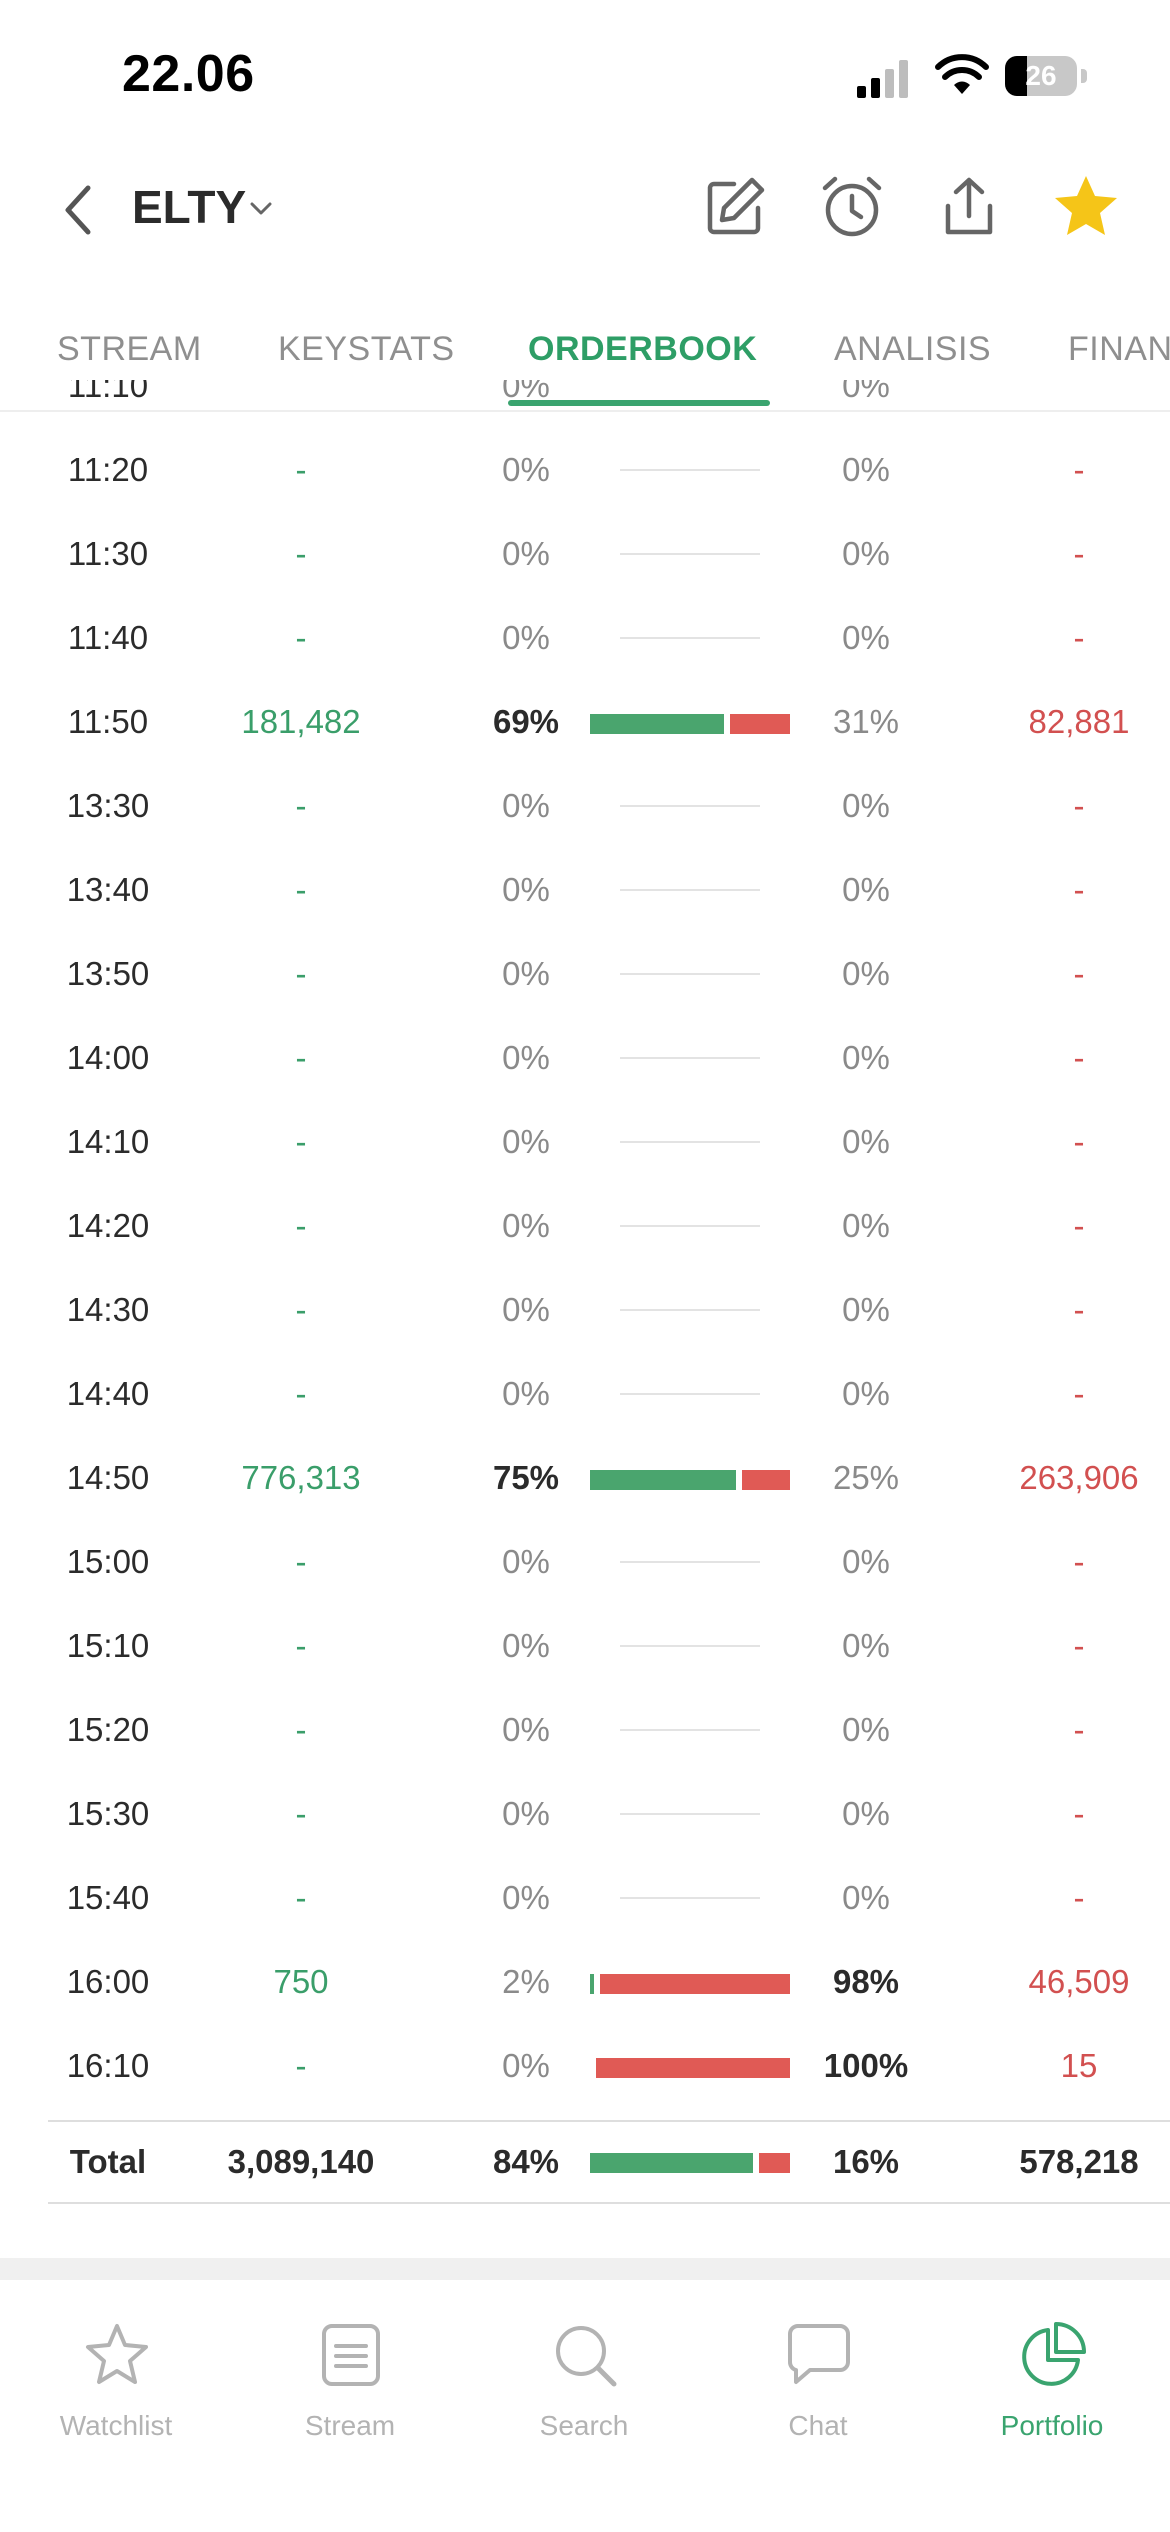 This screenshot has width=1170, height=2532. Describe the element at coordinates (609, 1730) in the screenshot. I see `table-row: 15:20 - 0% 0% -` at that location.